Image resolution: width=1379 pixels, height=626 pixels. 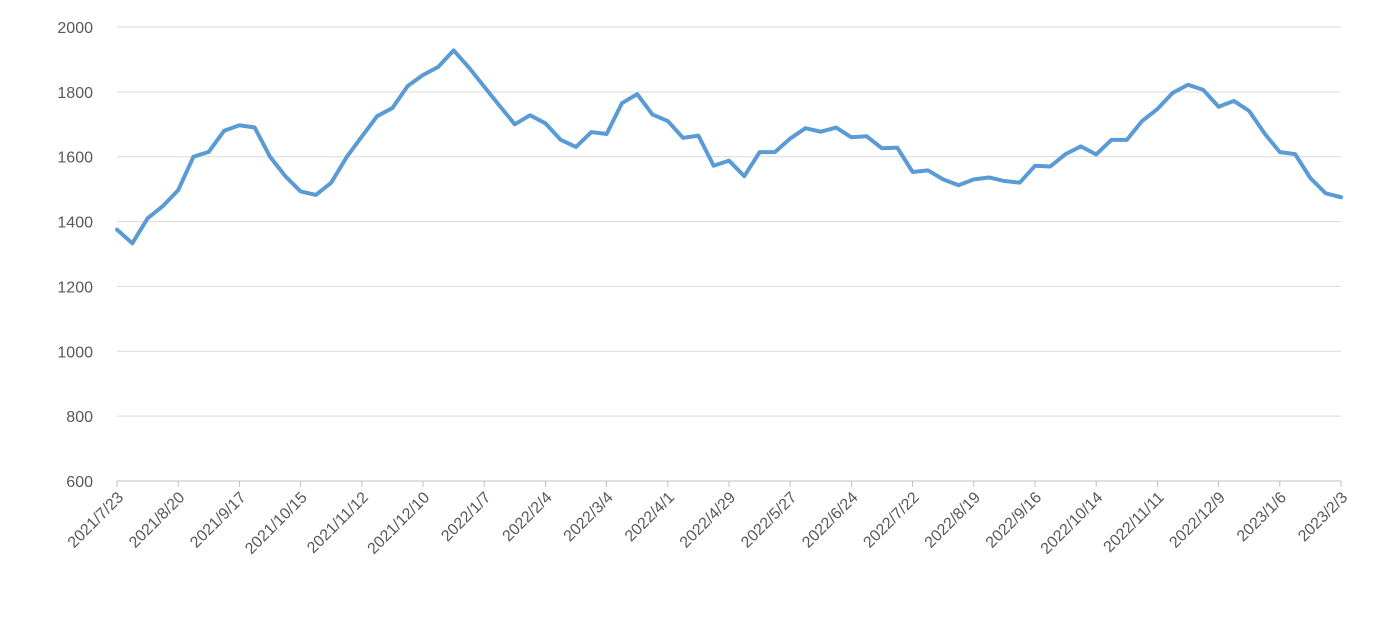 I want to click on x-tick-label: 2023/2/3, so click(x=1323, y=517).